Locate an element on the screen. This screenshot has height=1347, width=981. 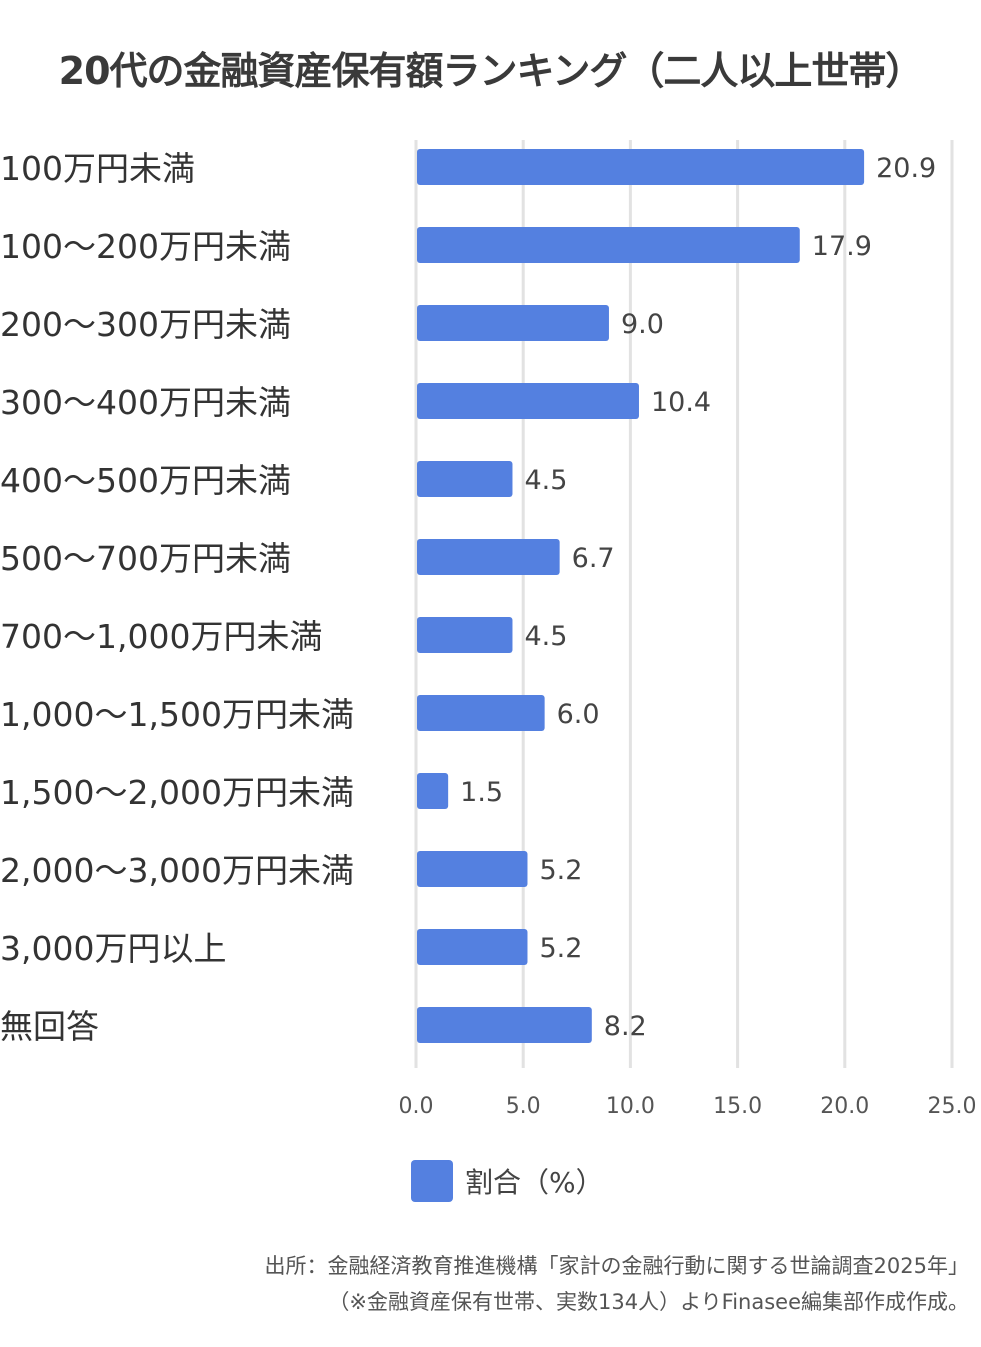
data-label: 6.7 is located at coordinates (593, 558).